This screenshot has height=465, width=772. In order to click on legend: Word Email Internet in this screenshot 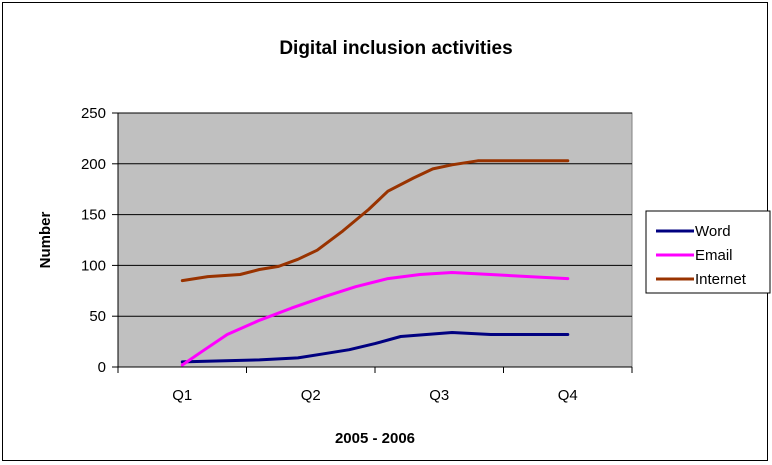, I will do `click(708, 252)`.